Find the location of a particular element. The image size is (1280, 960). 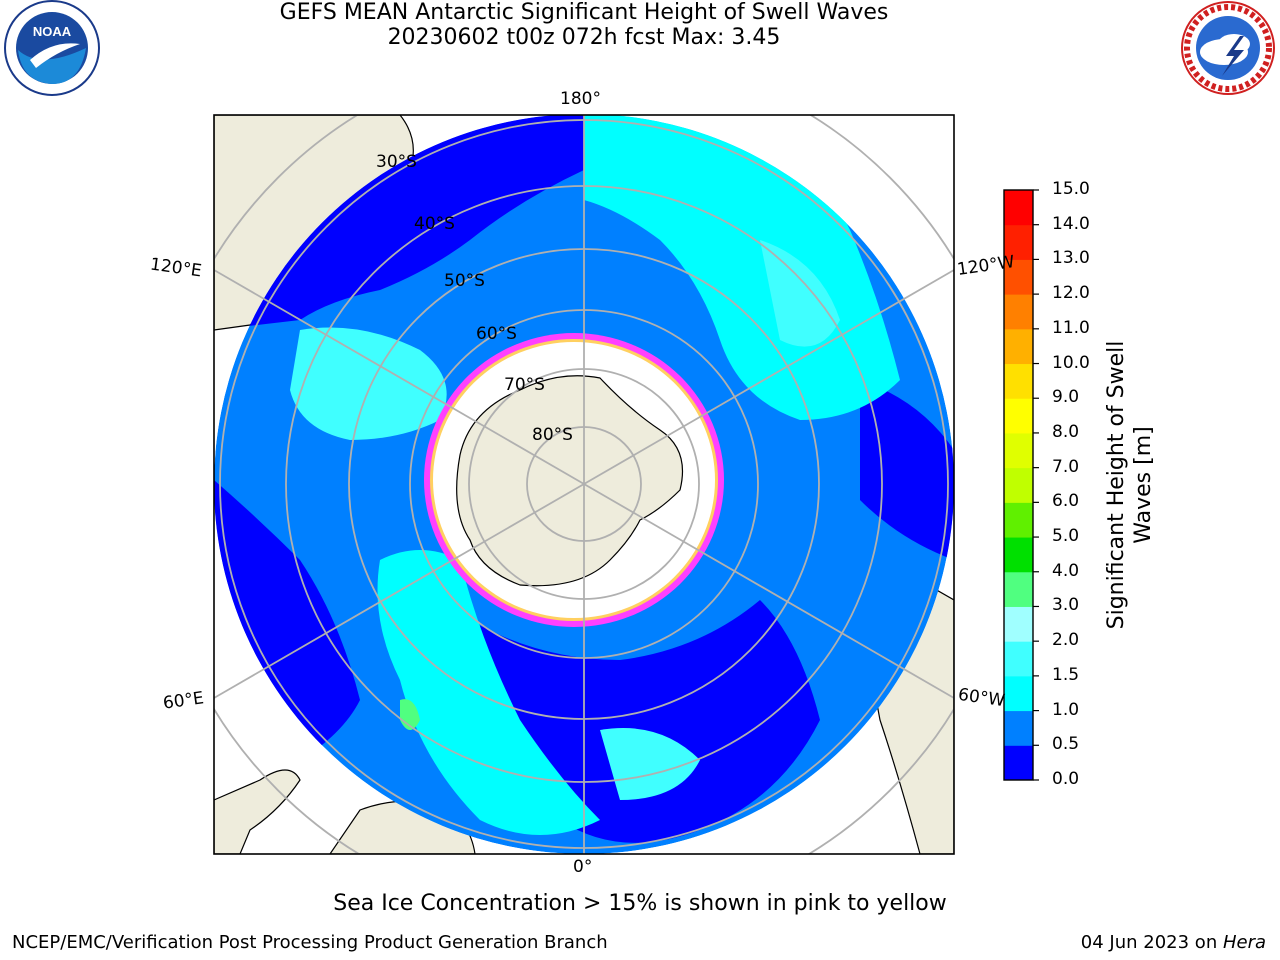

colorbar-tick-label: 2.0 is located at coordinates (1066, 640).